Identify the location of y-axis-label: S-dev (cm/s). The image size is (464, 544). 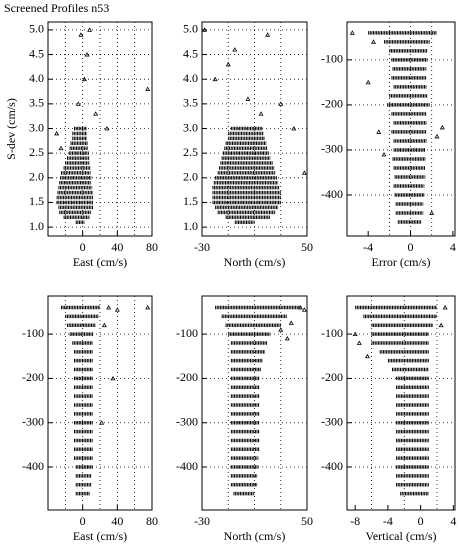
(11, 129).